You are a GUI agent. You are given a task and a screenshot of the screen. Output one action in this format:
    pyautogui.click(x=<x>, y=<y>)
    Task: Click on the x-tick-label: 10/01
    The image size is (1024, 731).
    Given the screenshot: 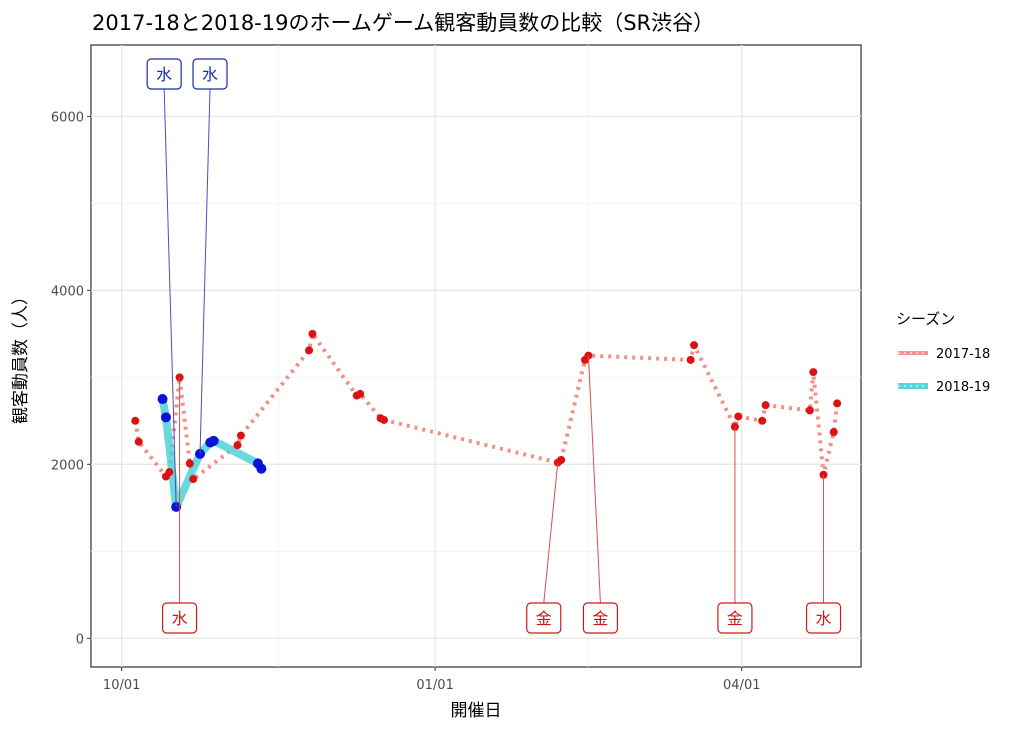 What is the action you would take?
    pyautogui.click(x=121, y=685)
    